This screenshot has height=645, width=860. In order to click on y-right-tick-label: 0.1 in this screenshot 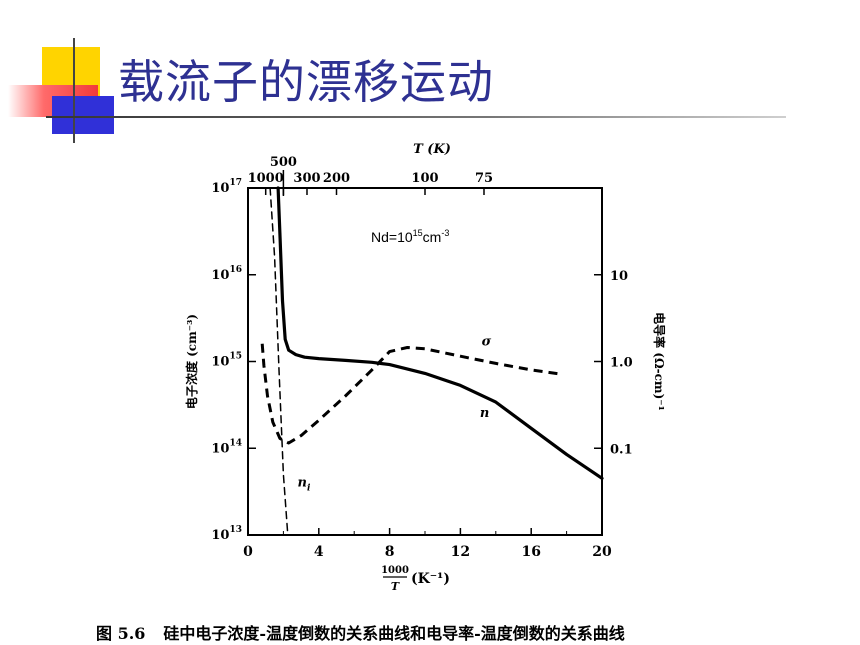, I will do `click(621, 449)`.